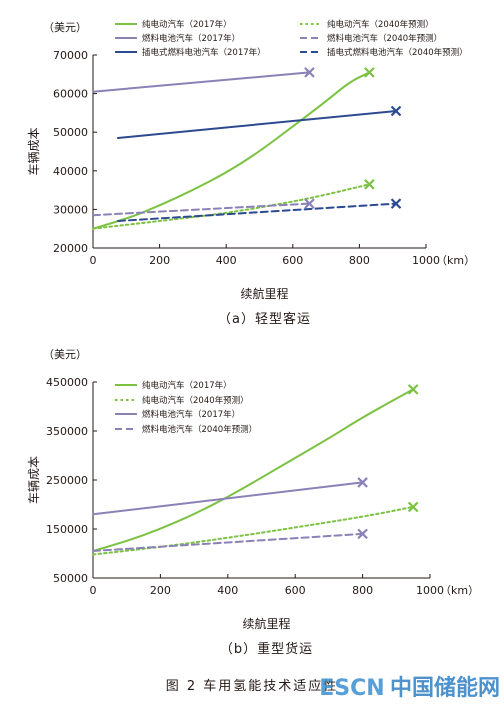 This screenshot has height=709, width=504. Describe the element at coordinates (67, 529) in the screenshot. I see `y-tick-label: 150000` at that location.